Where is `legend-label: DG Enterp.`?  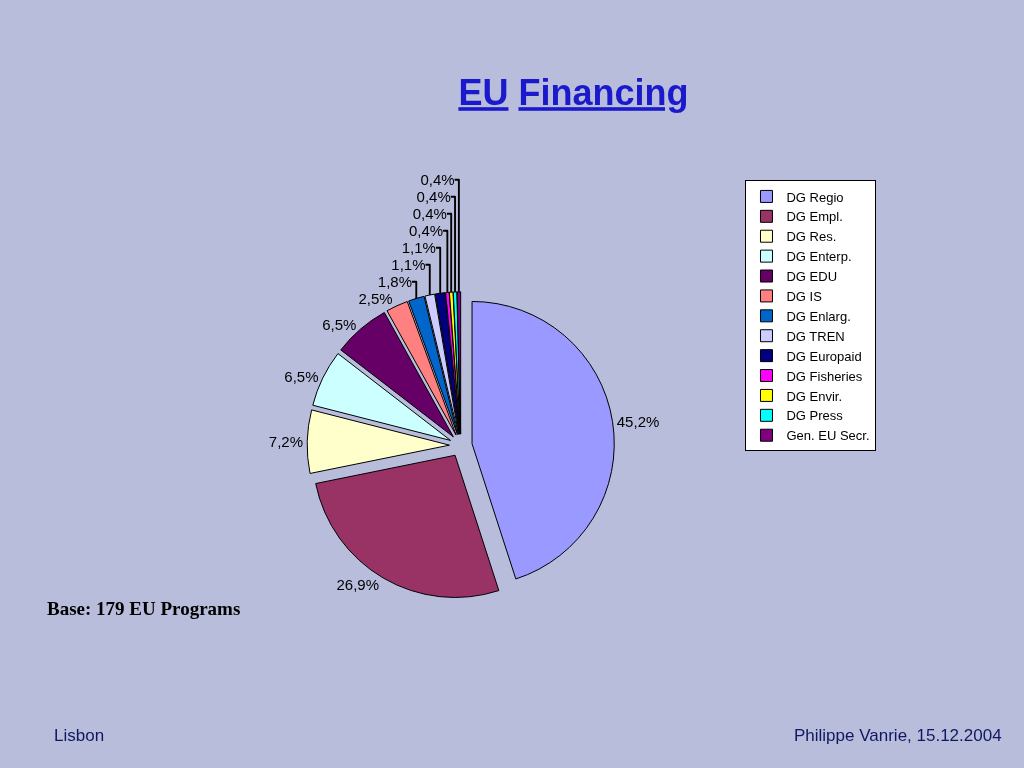
legend-label: DG Enterp. is located at coordinates (819, 257).